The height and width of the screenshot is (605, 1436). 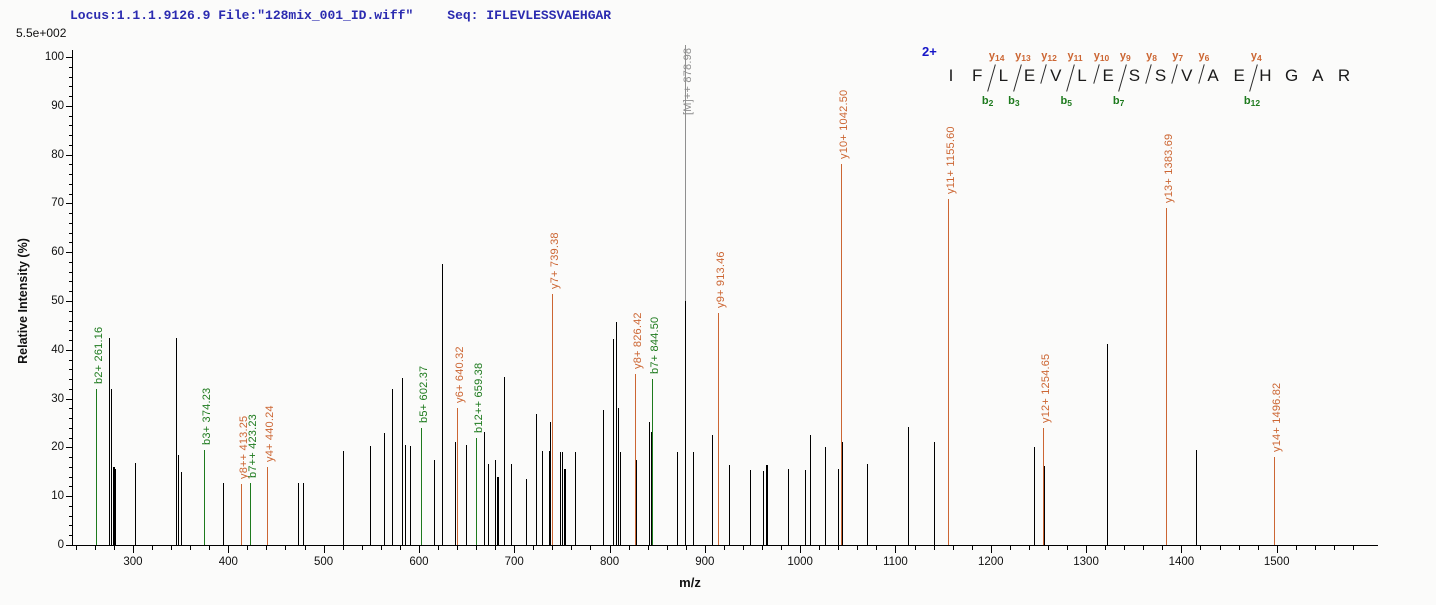 What do you see at coordinates (57, 252) in the screenshot?
I see `y-tick-label: 60` at bounding box center [57, 252].